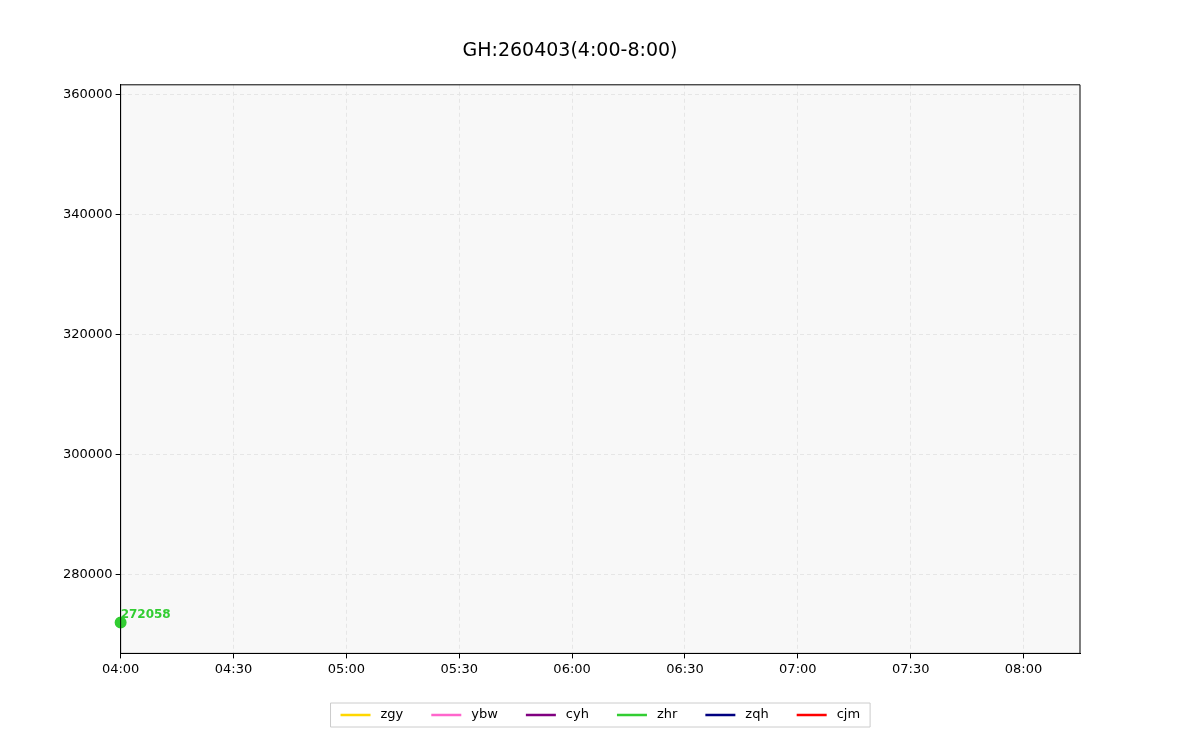  What do you see at coordinates (145, 613) in the screenshot?
I see `data-label: 272058` at bounding box center [145, 613].